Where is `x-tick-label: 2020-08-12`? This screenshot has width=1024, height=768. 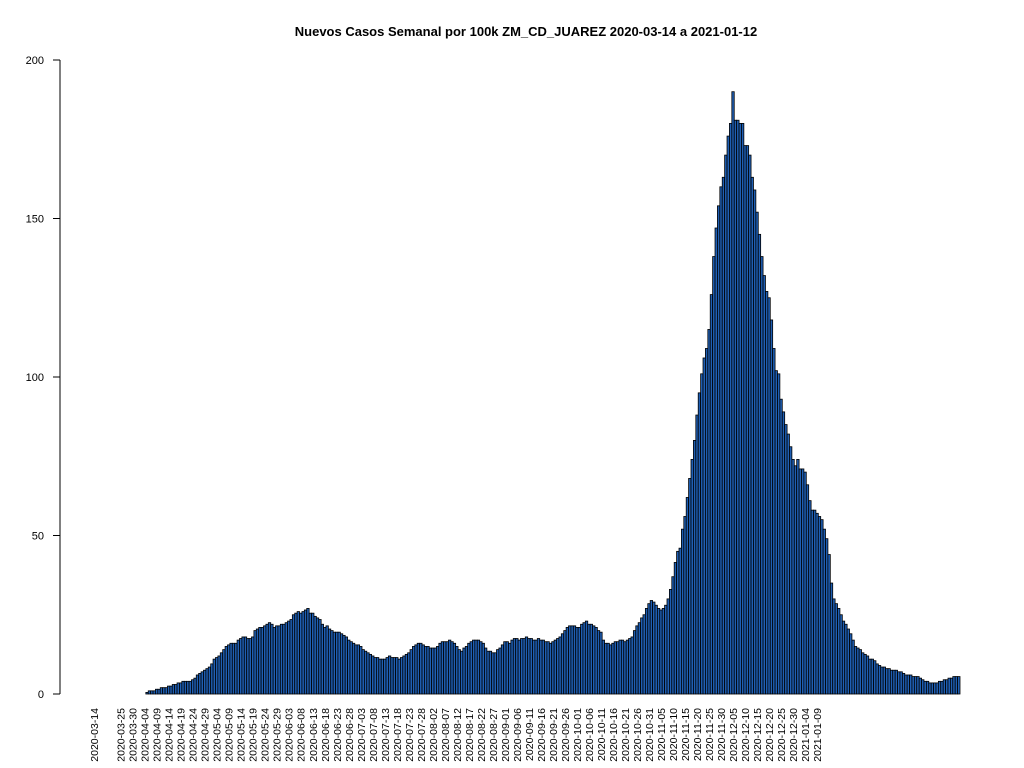
x-tick-label: 2020-08-12 is located at coordinates (458, 735).